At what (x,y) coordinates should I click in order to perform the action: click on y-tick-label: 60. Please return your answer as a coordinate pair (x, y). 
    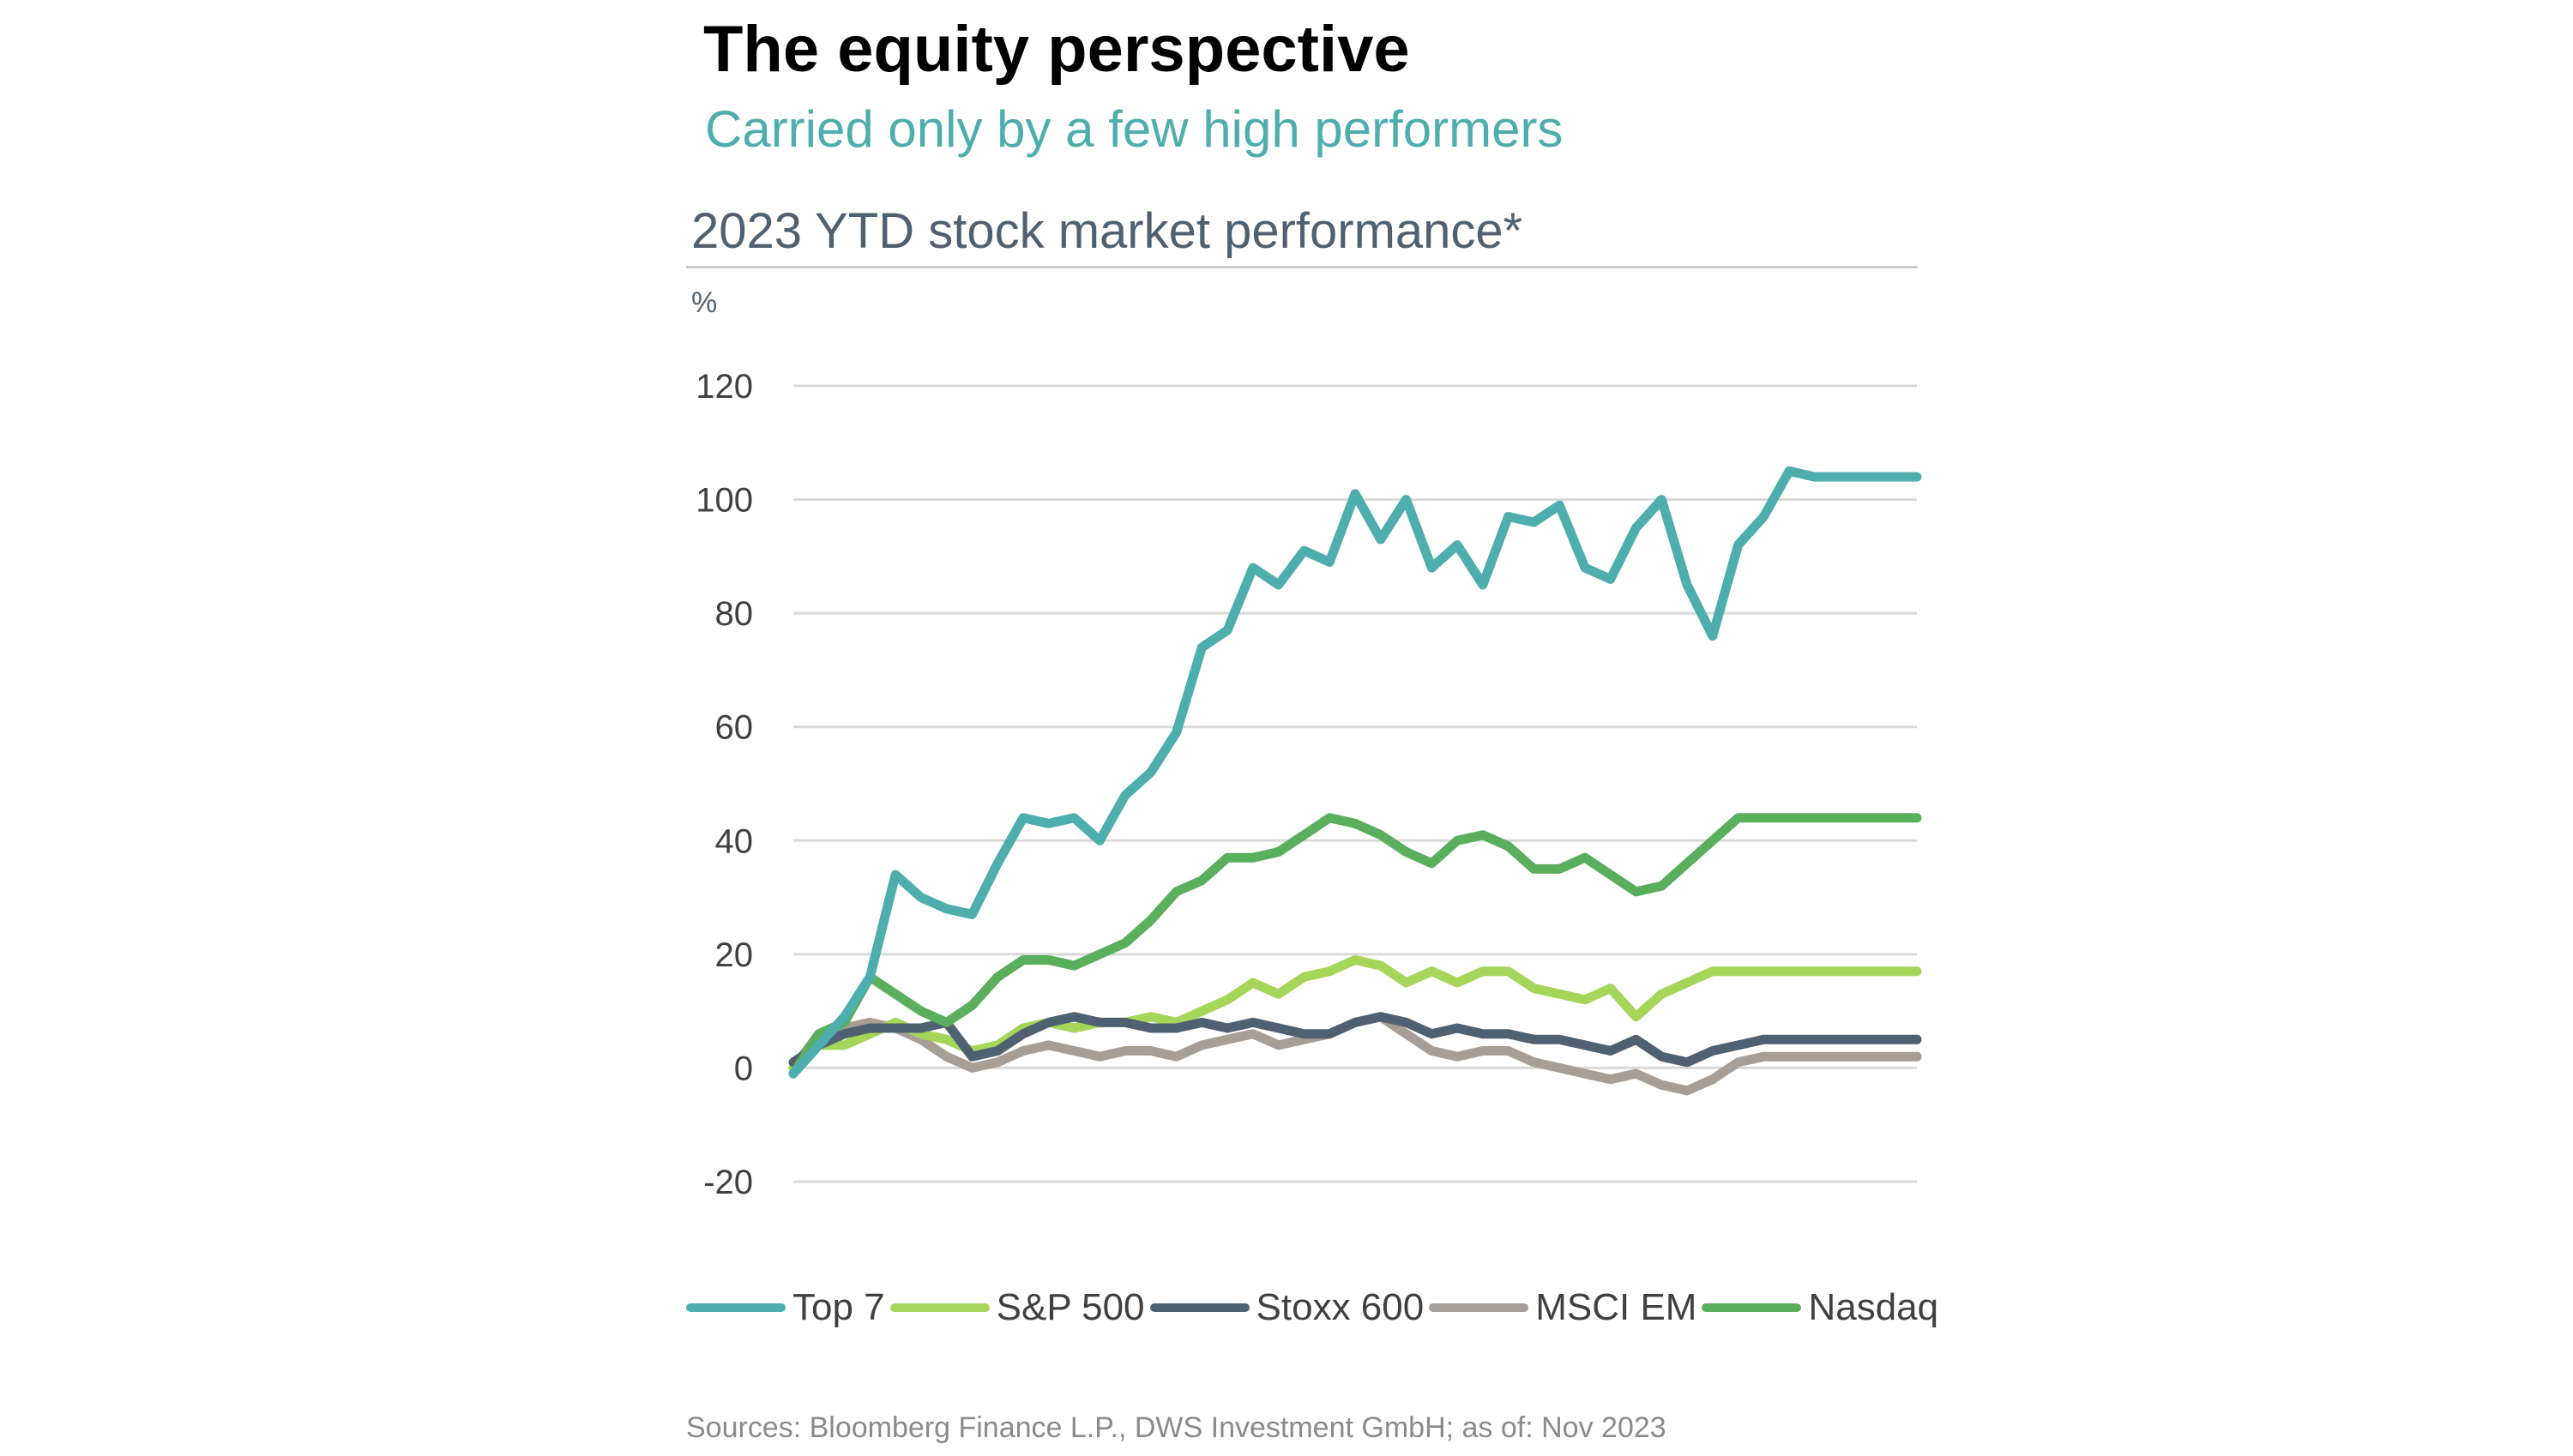
    Looking at the image, I should click on (734, 728).